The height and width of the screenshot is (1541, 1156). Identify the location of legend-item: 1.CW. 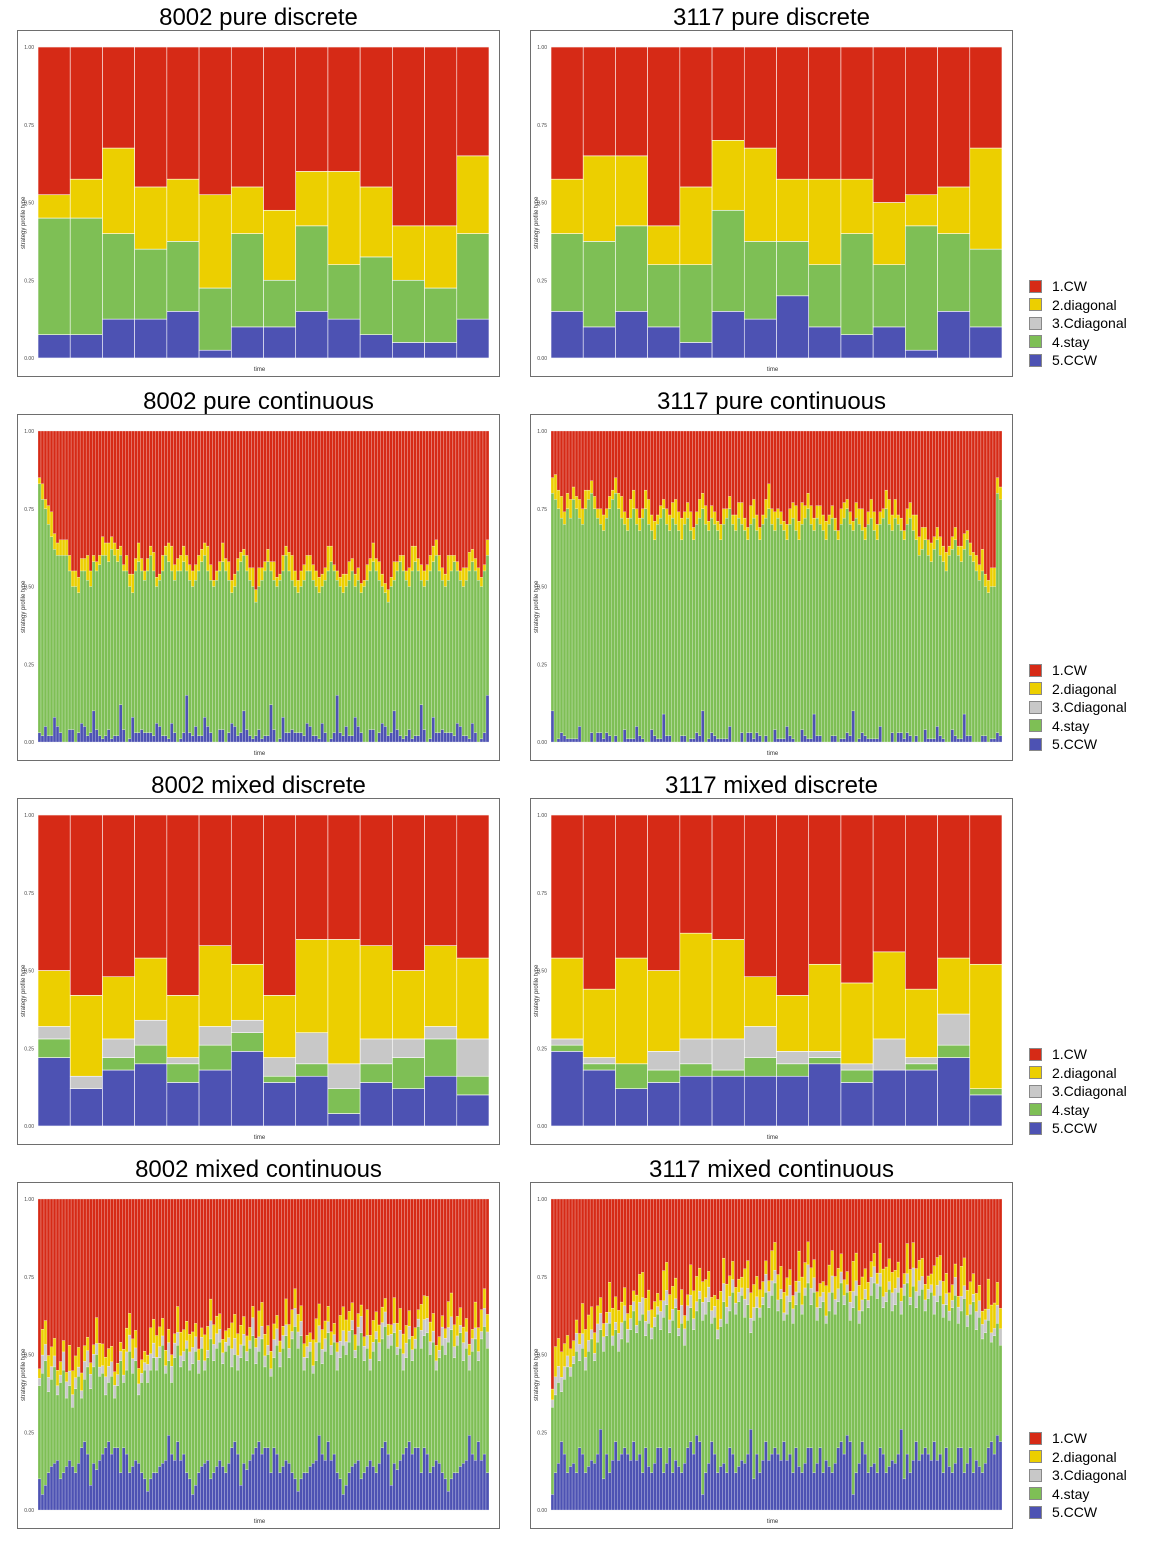
(1078, 286).